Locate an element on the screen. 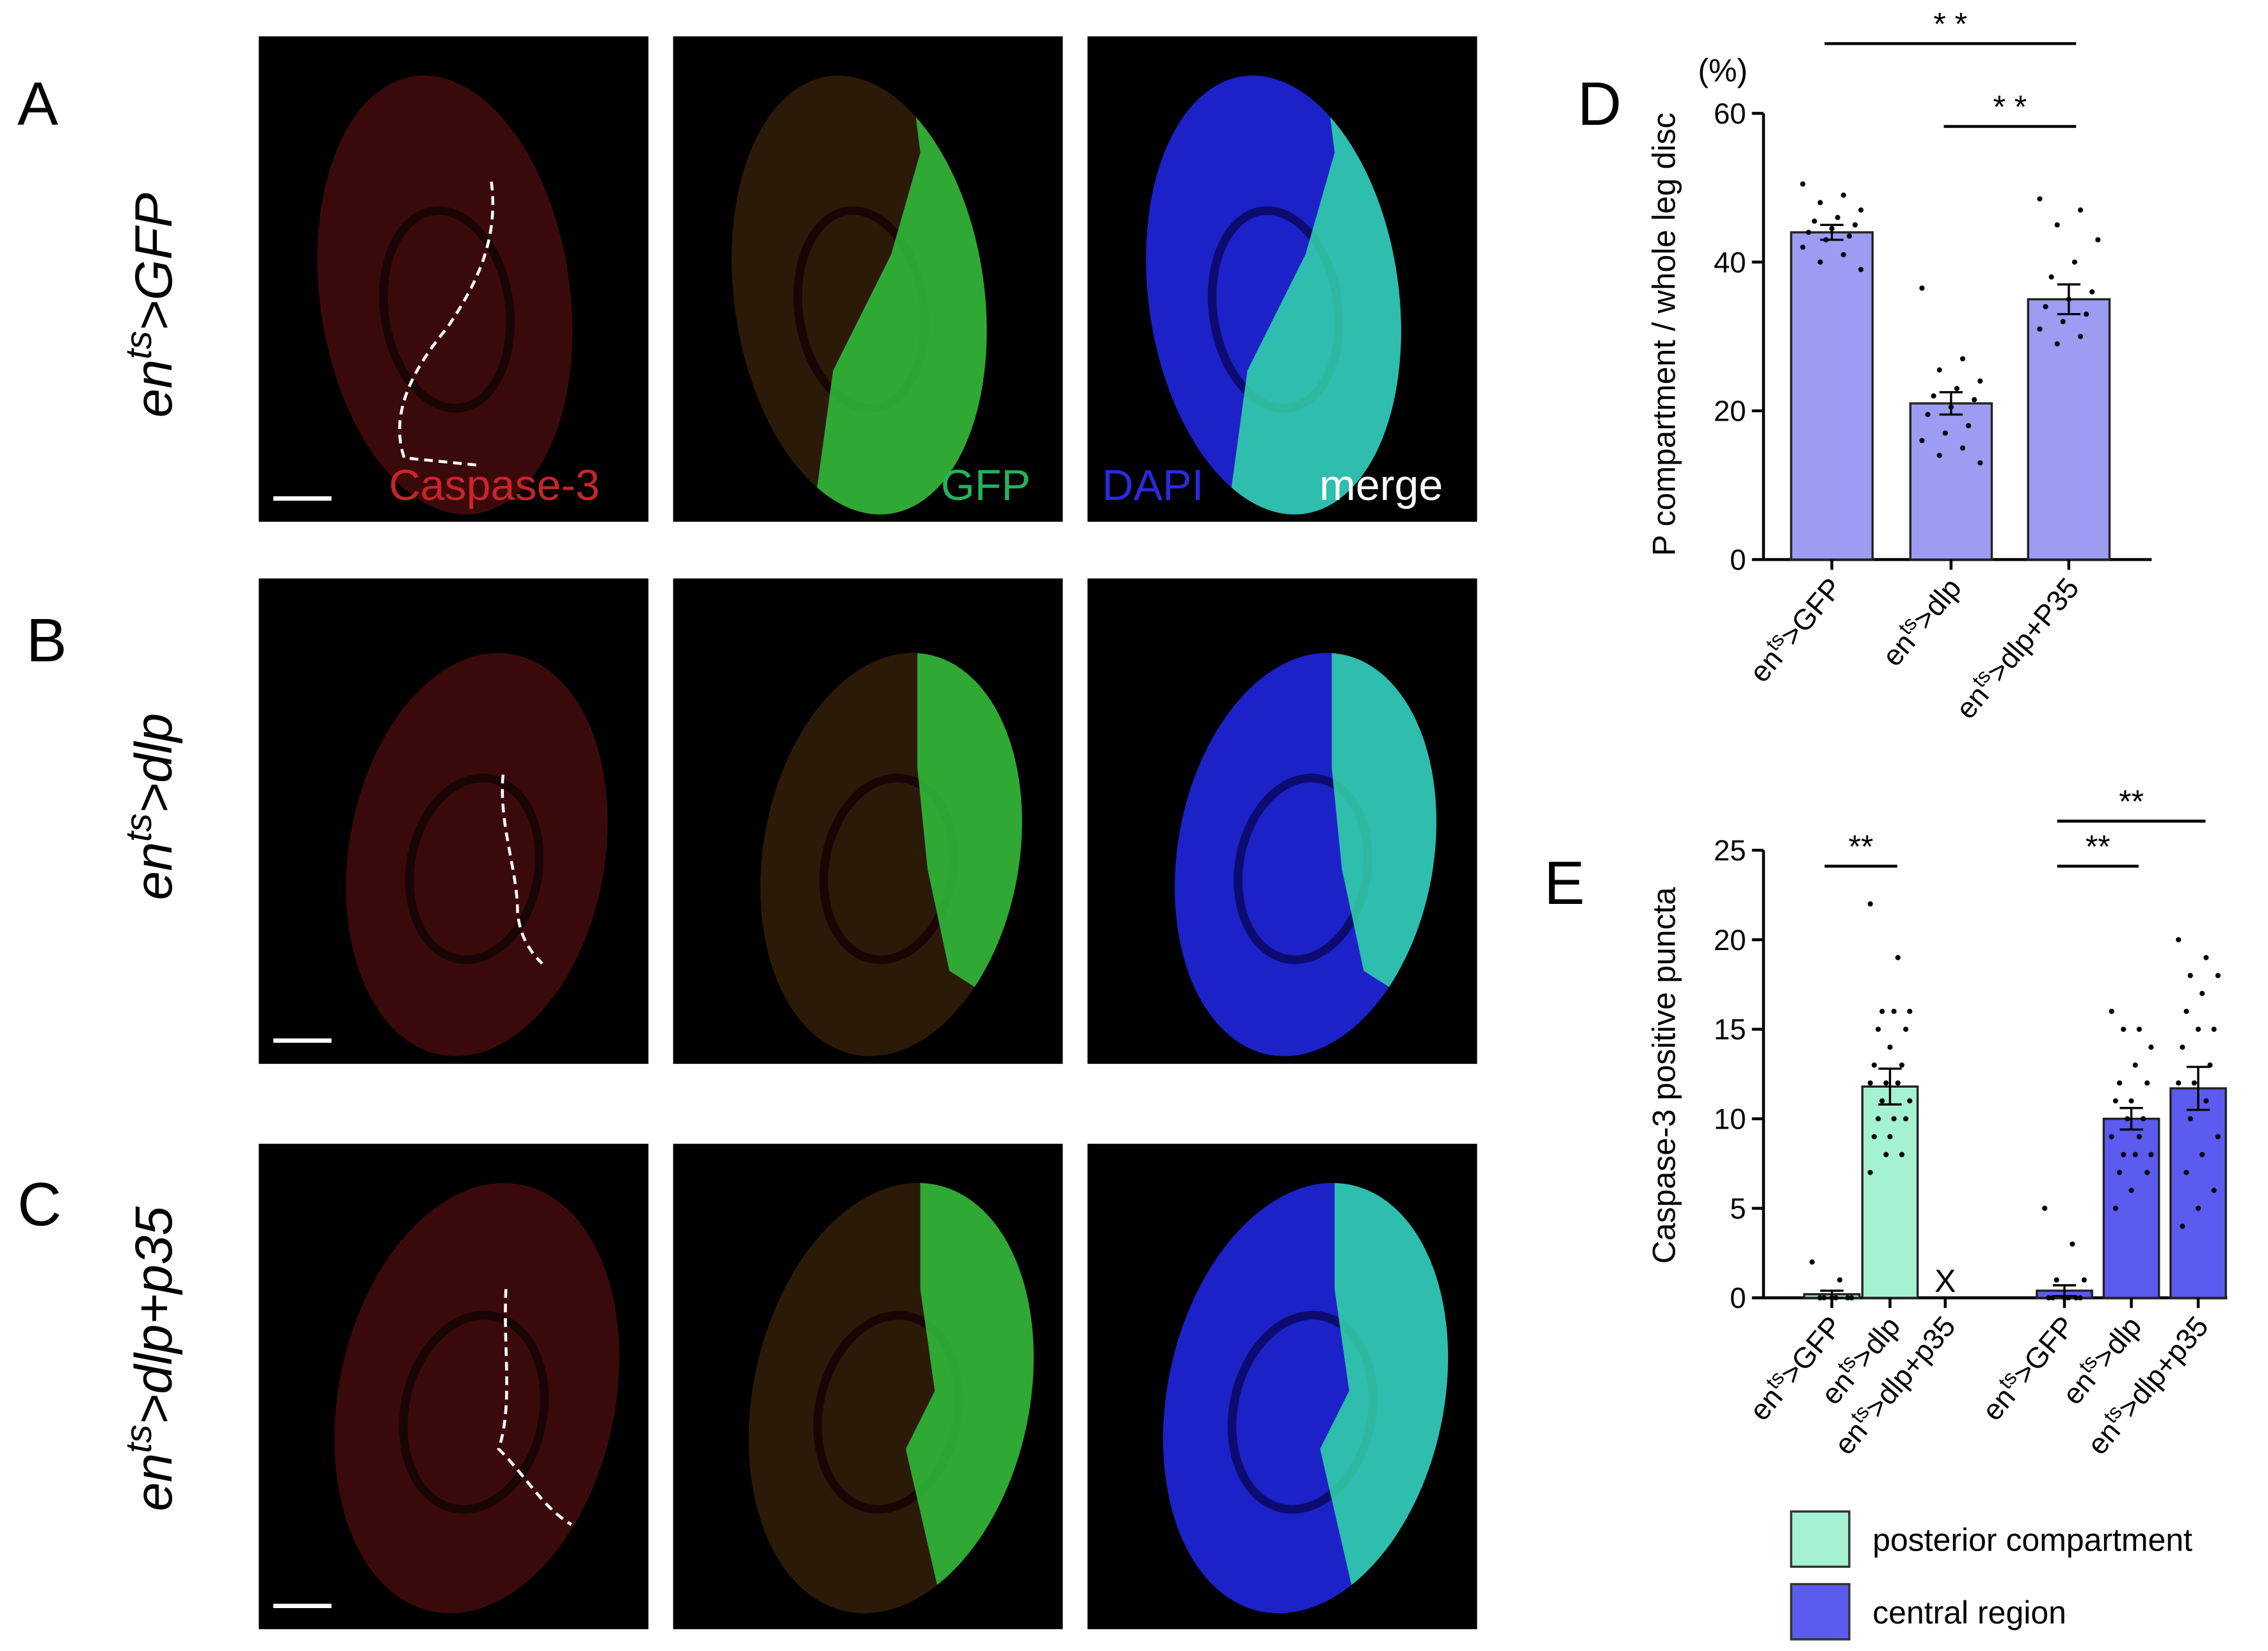 The height and width of the screenshot is (1651, 2268). panel-label: A is located at coordinates (37, 104).